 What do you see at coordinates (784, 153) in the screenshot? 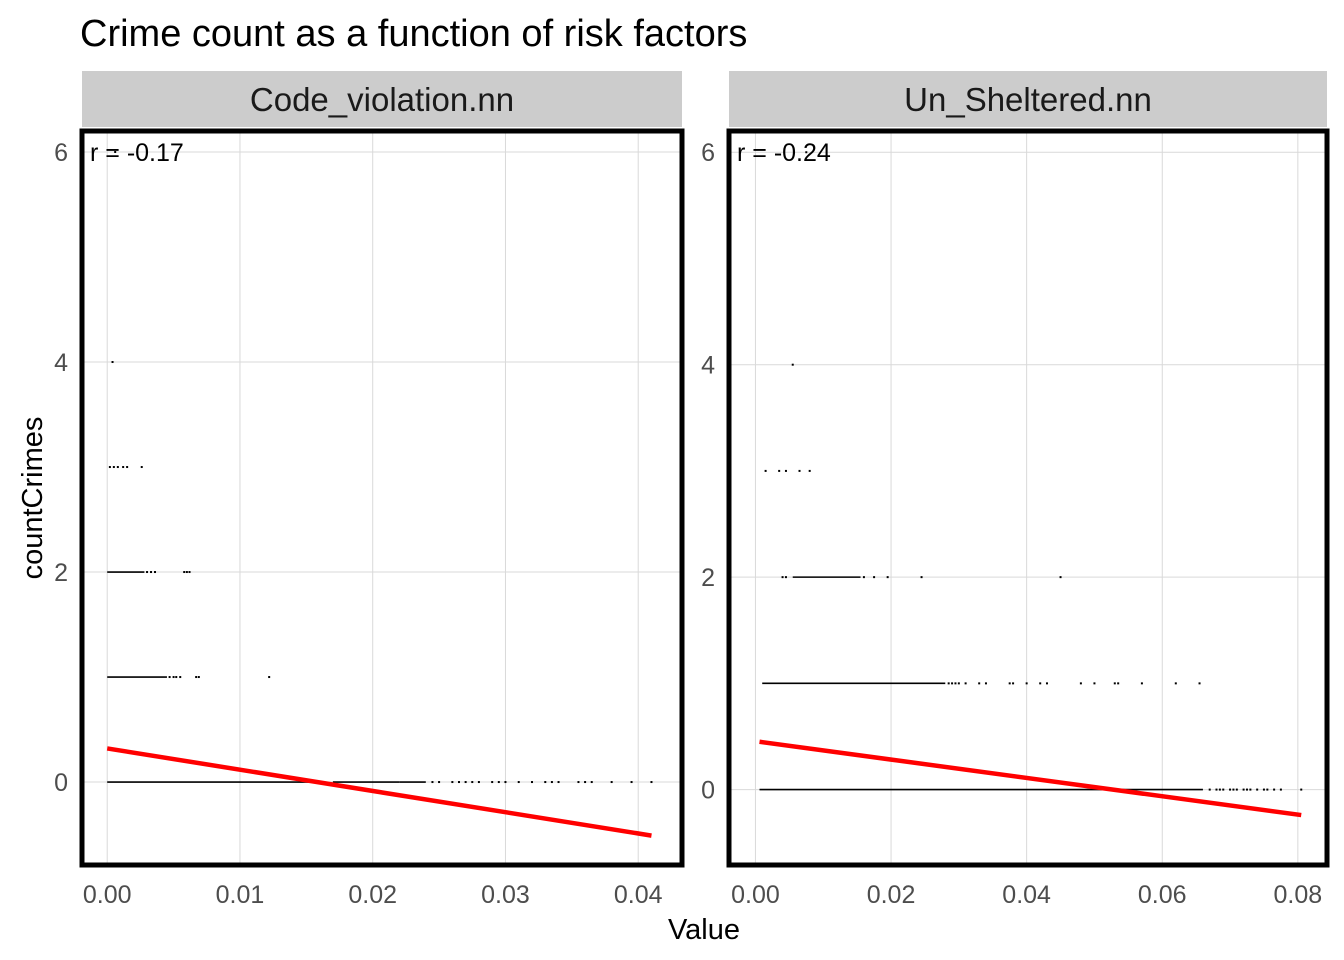
I see `correlation-annotation: r = -0.24` at bounding box center [784, 153].